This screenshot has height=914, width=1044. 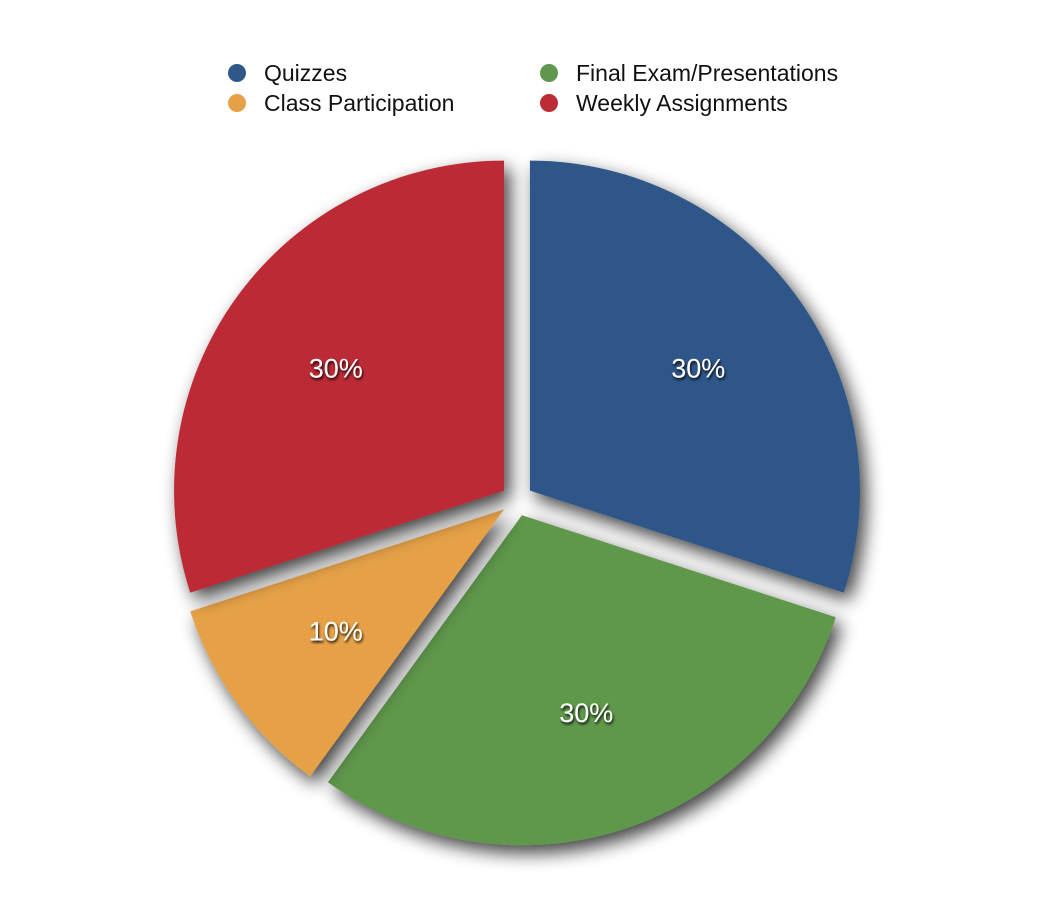 What do you see at coordinates (549, 103) in the screenshot?
I see `legend-marker-weekly-assignments` at bounding box center [549, 103].